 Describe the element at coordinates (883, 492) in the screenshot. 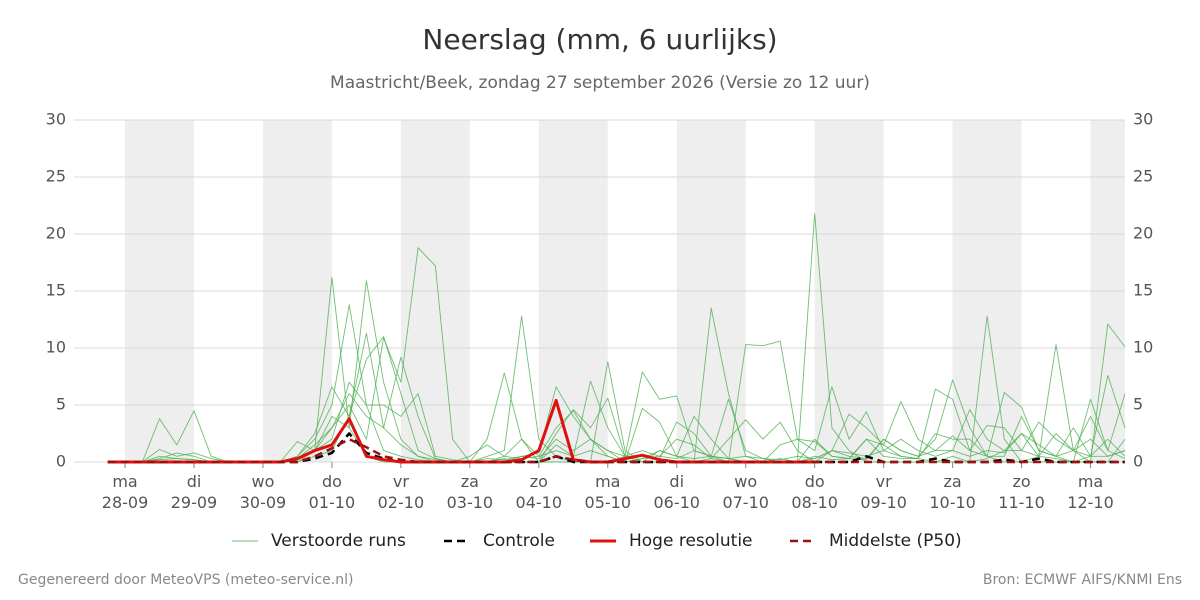

I see `x-tick-label: vr 09-10` at that location.